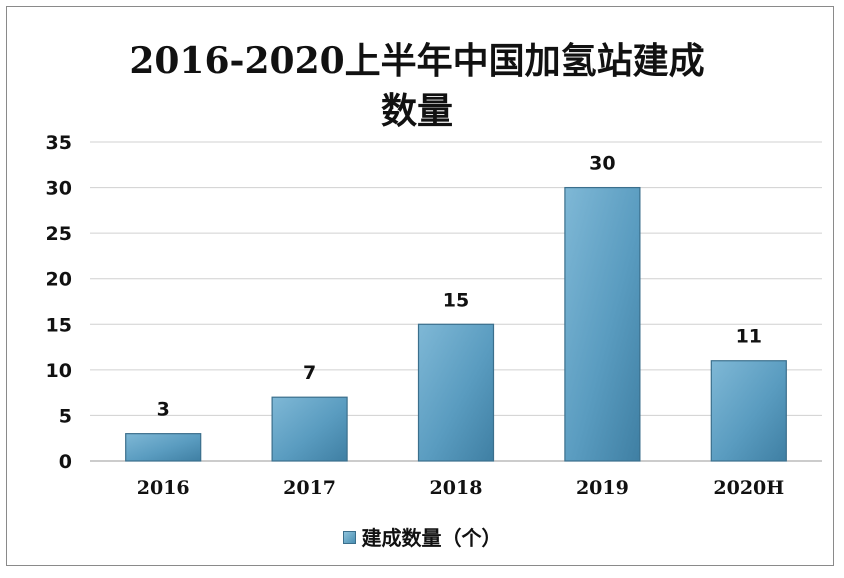 The image size is (844, 578). Describe the element at coordinates (456, 300) in the screenshot. I see `data-label-2018: 15` at that location.